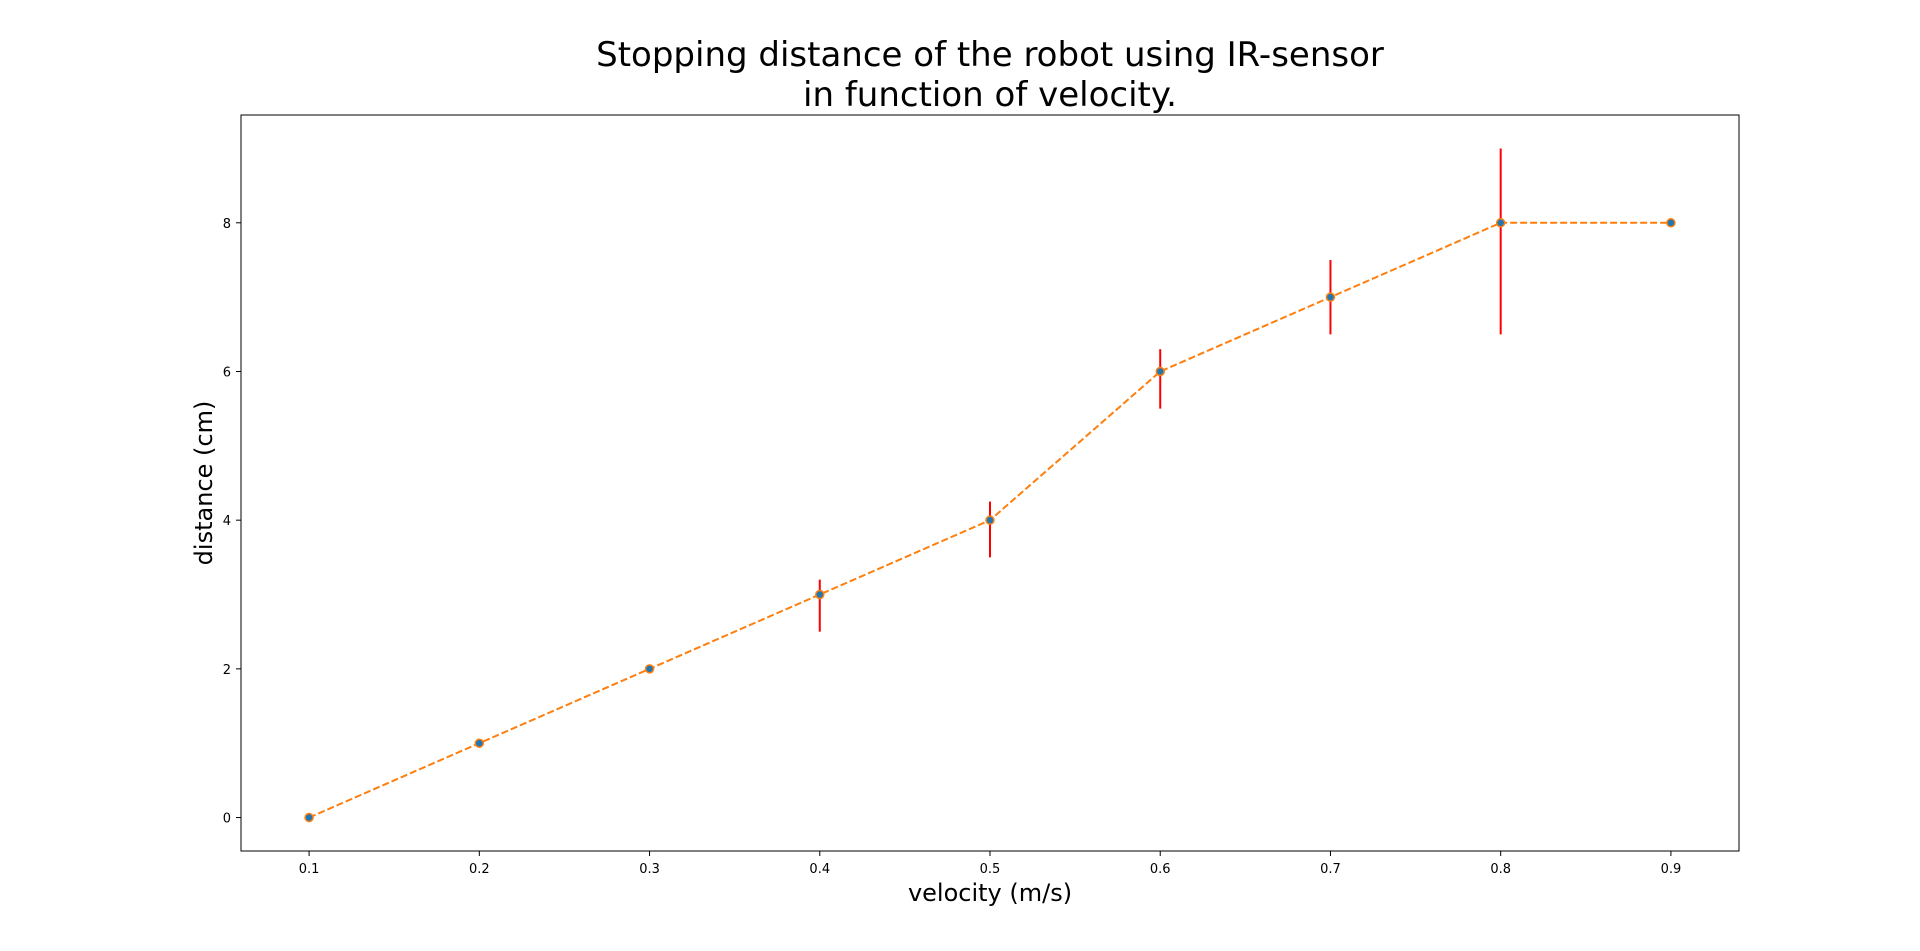 The width and height of the screenshot is (1920, 951). Describe the element at coordinates (649, 869) in the screenshot. I see `x-tick-label: 0.3` at that location.